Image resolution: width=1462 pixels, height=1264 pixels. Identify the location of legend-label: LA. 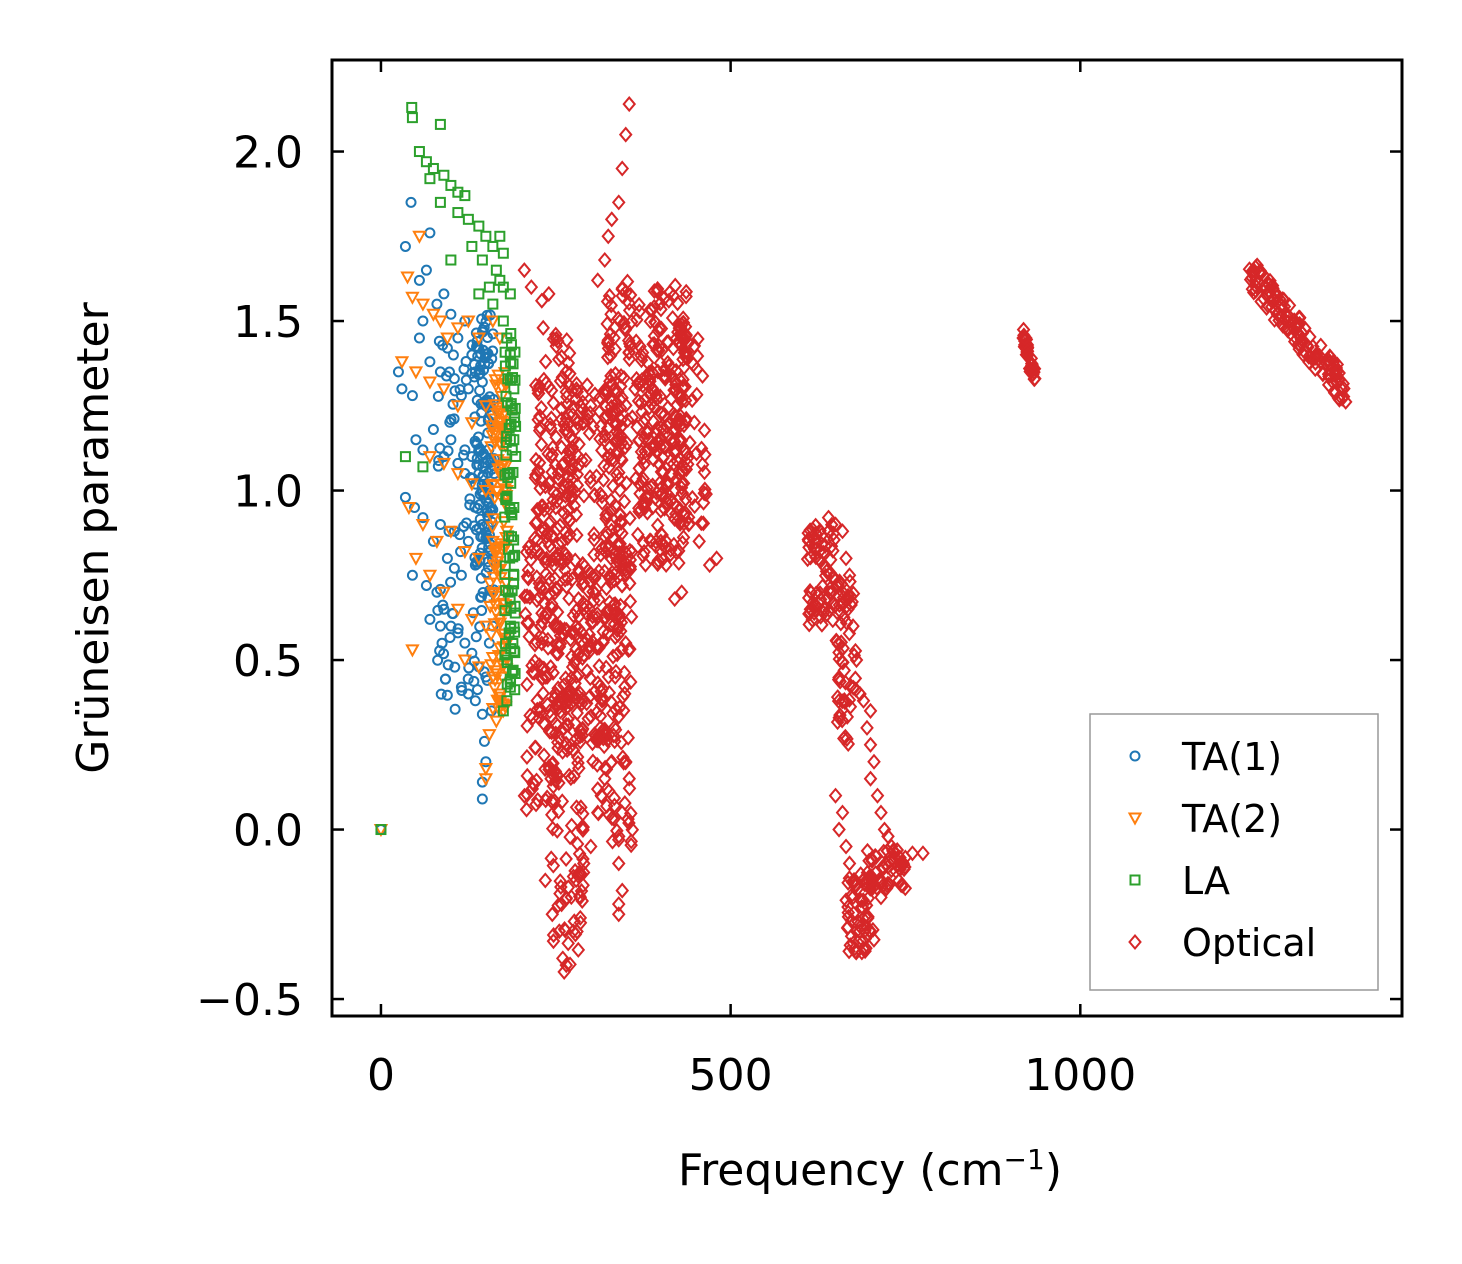
(1206, 881).